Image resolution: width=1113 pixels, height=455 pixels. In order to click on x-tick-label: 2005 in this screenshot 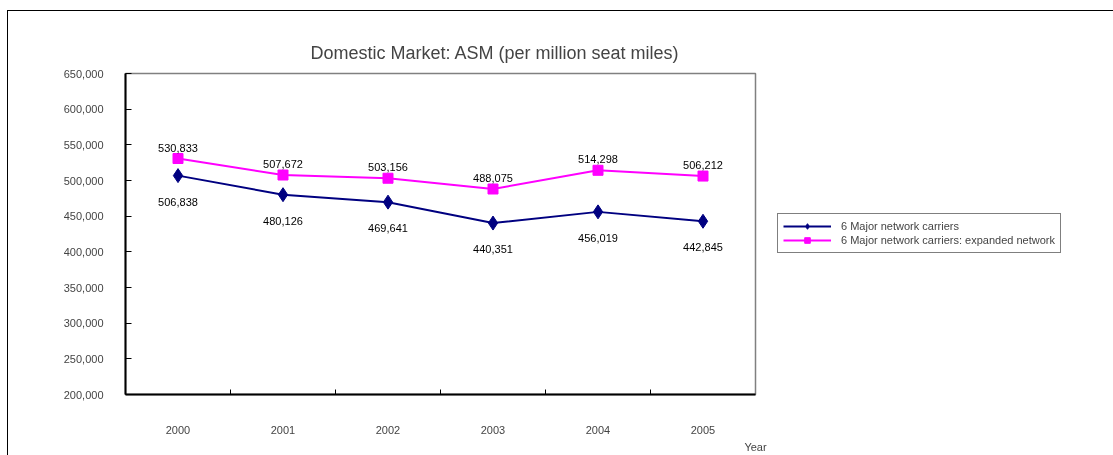, I will do `click(703, 429)`.